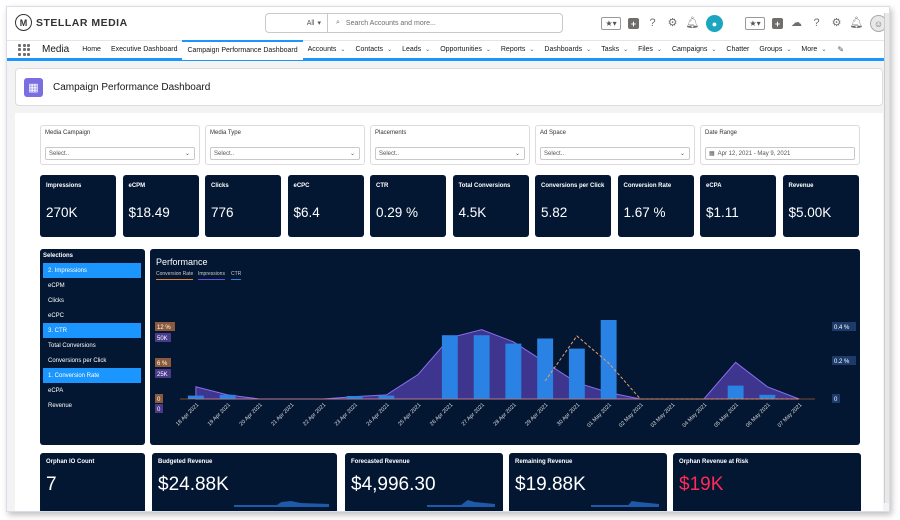 This screenshot has height=520, width=900. What do you see at coordinates (450, 153) in the screenshot?
I see `placements-select: Select.. ⌄` at bounding box center [450, 153].